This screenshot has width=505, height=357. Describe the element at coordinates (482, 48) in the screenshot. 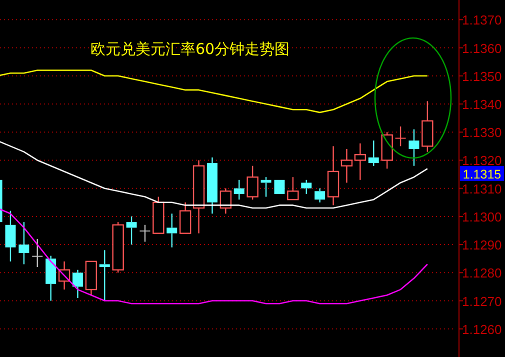

I see `y-tick-label: 1.1360` at that location.